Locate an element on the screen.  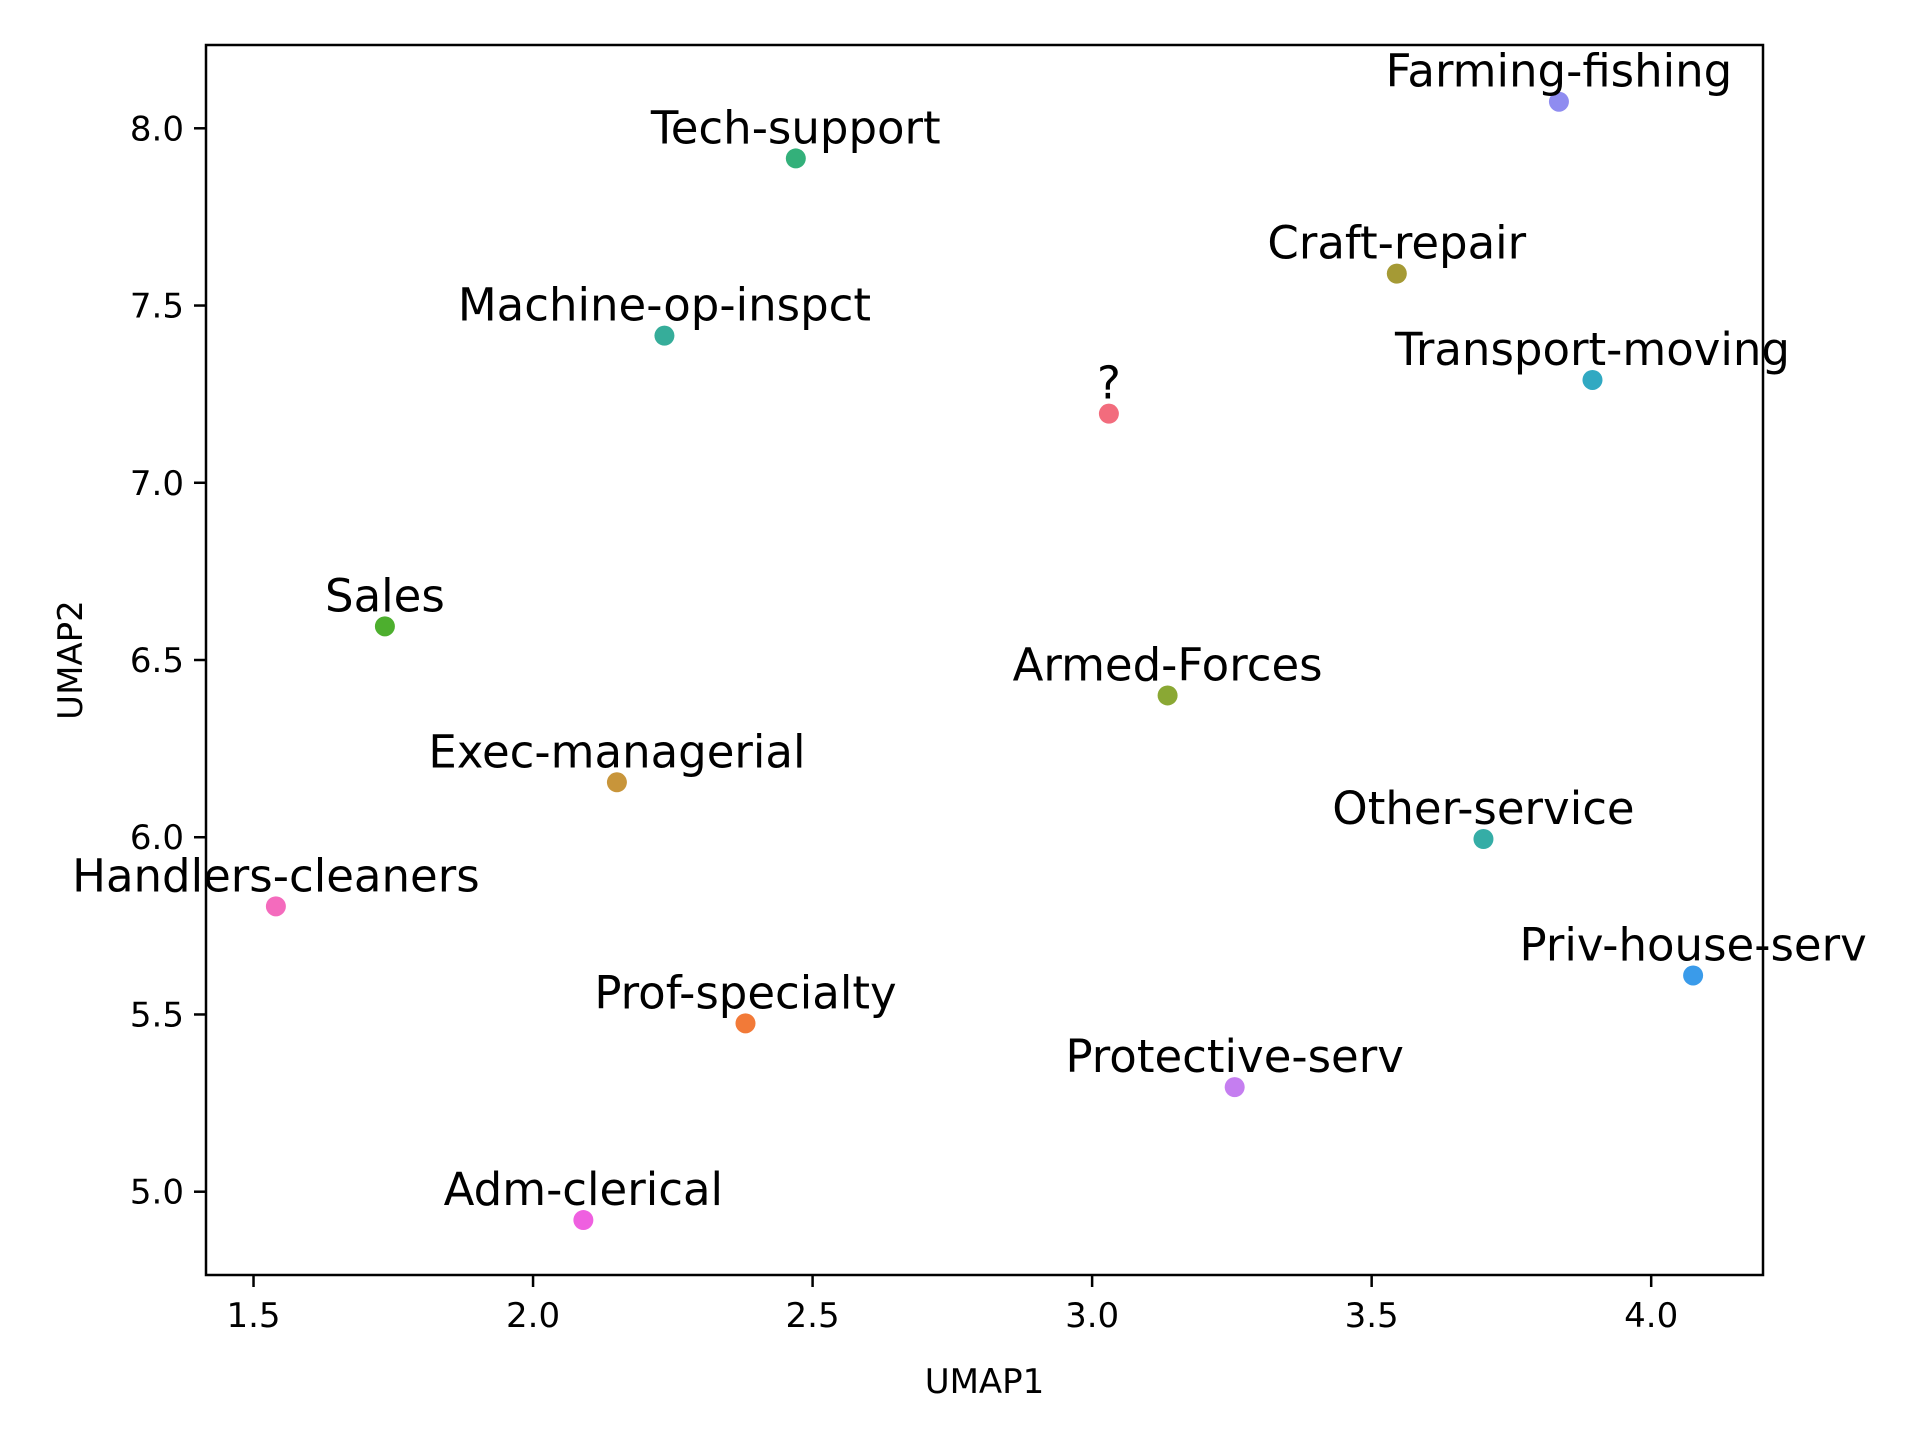
point-label: Adm-clerical is located at coordinates (583, 1189).